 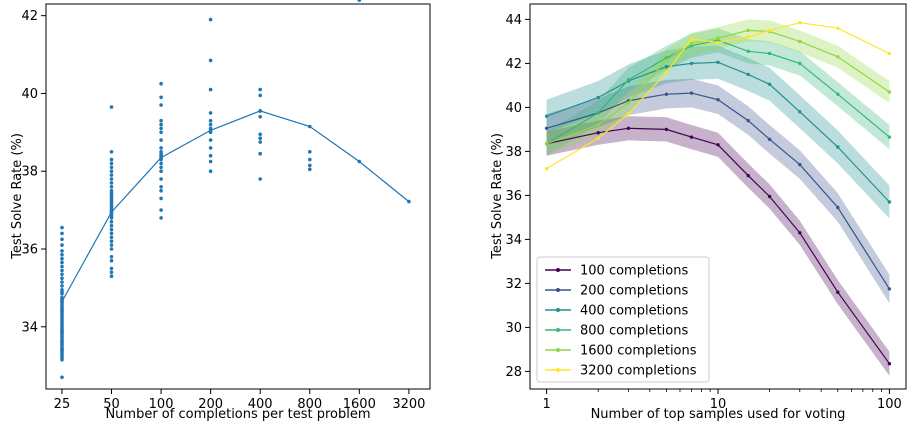 What do you see at coordinates (718, 404) in the screenshot?
I see `right-x-tick-label: 10` at bounding box center [718, 404].